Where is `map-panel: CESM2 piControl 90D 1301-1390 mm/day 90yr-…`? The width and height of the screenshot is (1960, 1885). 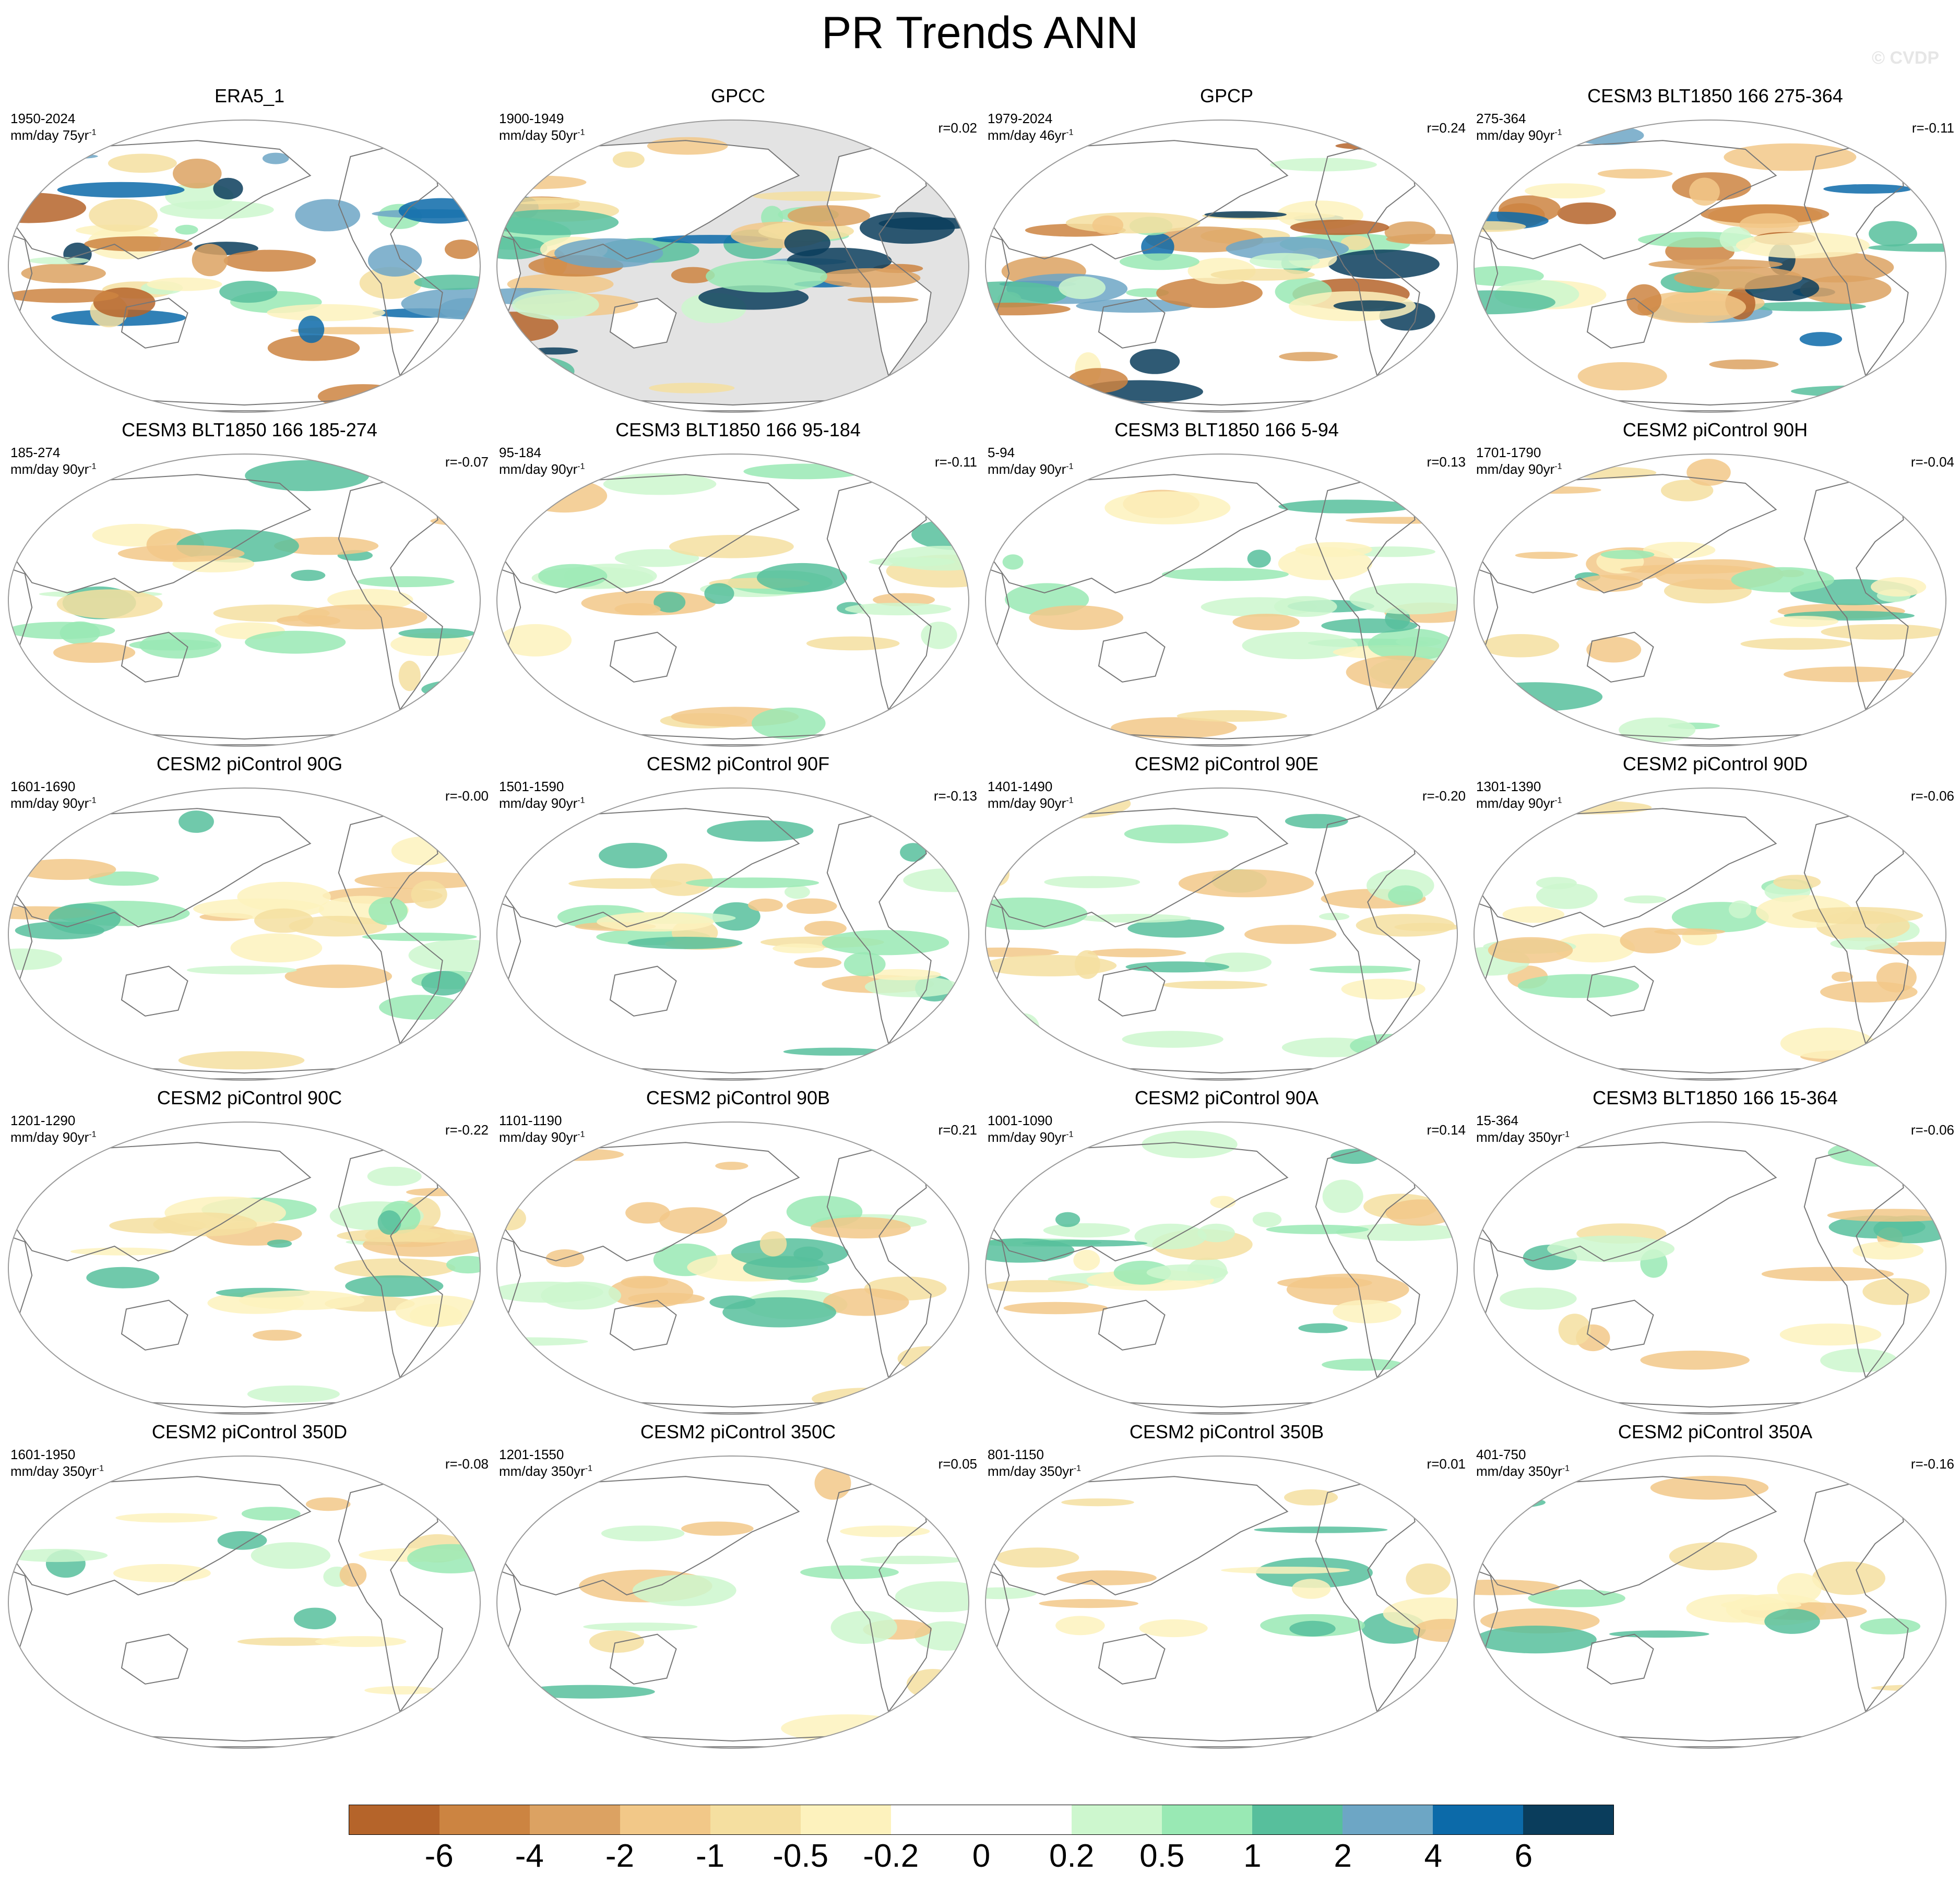
map-panel: CESM2 piControl 90D 1301-1390 mm/day 90yr-… is located at coordinates (1715, 918).